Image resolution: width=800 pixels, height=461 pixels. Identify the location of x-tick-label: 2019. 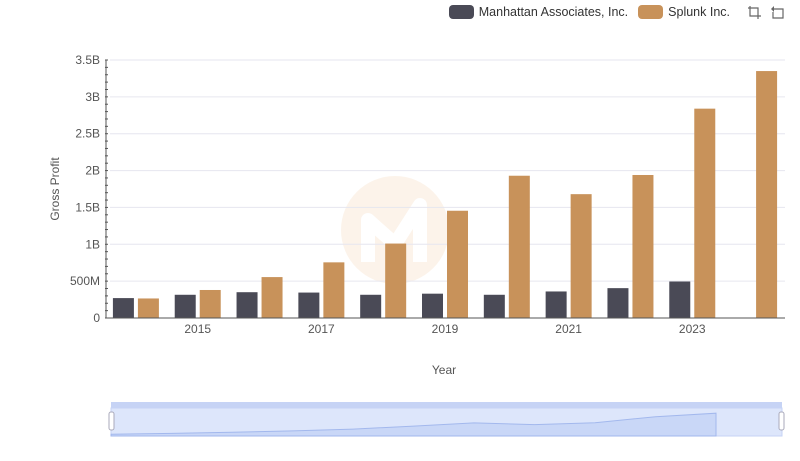
(445, 329).